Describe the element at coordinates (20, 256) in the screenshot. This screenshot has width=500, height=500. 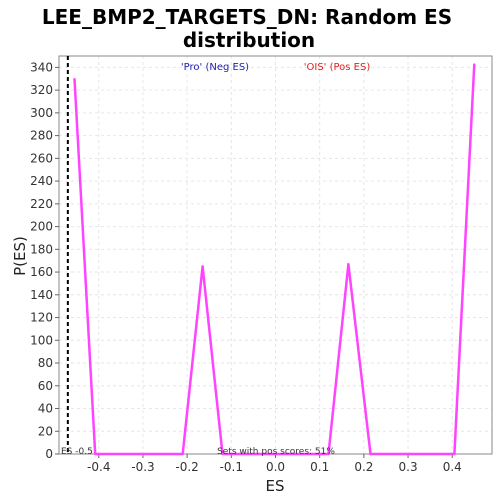
I see `y-axis-label: P(ES)` at that location.